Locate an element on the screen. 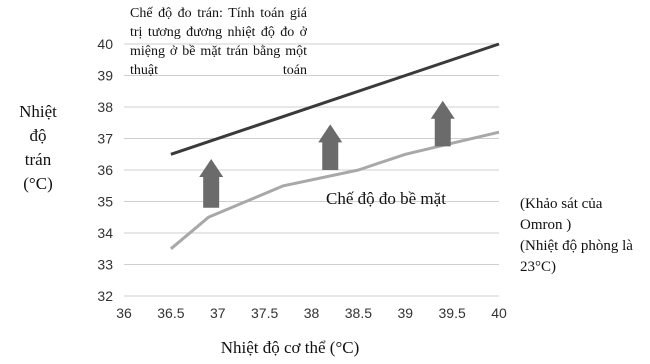  y-axis-label-line: Nhiệt is located at coordinates (38, 111).